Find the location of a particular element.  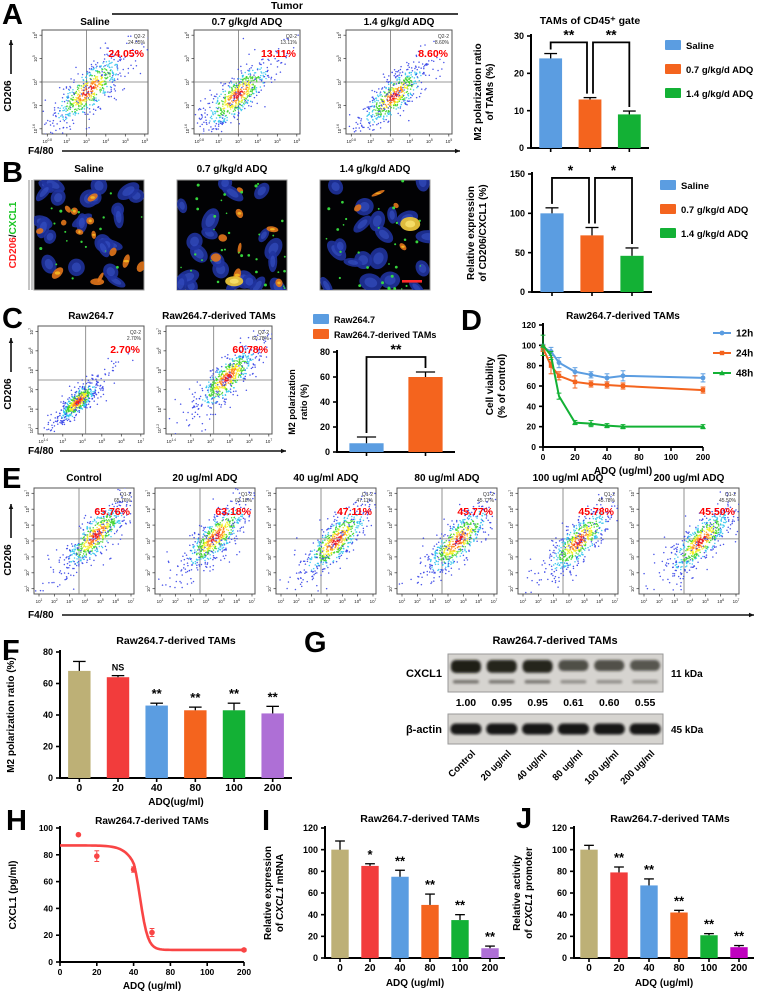

panel-label-e: E is located at coordinates (12, 479).